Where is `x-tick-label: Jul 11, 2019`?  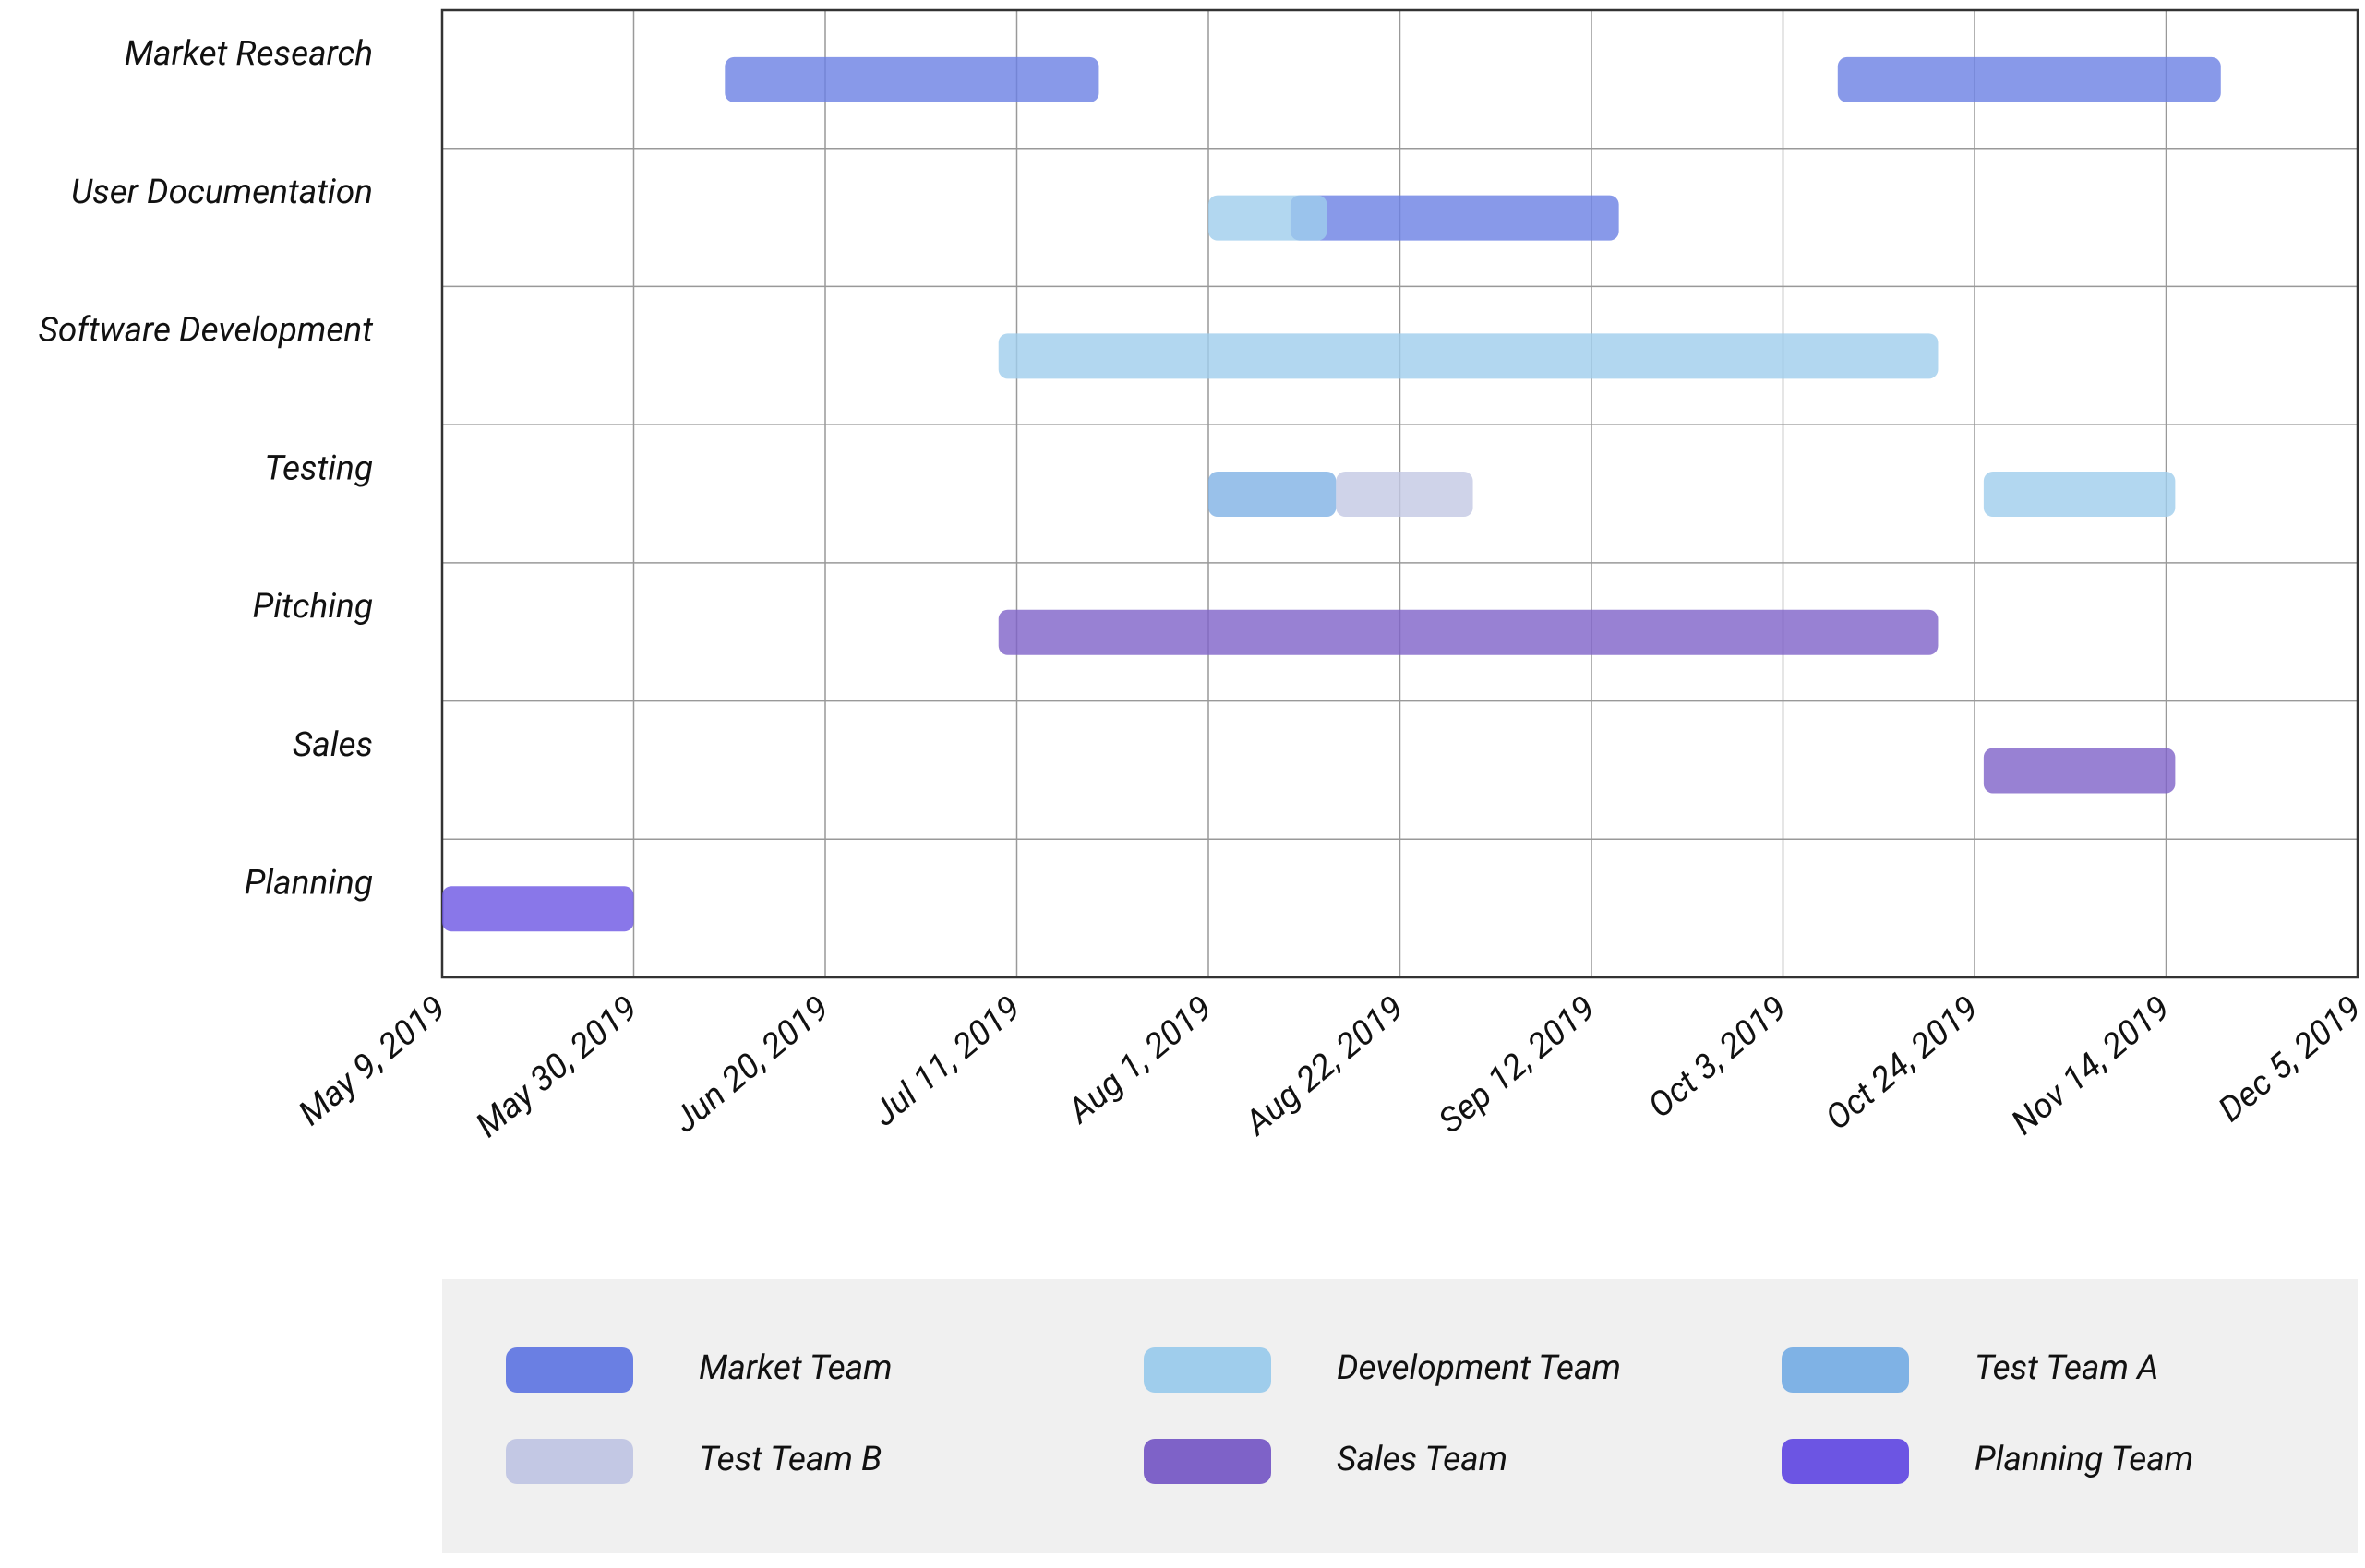 x-tick-label: Jul 11, 2019 is located at coordinates (947, 1061).